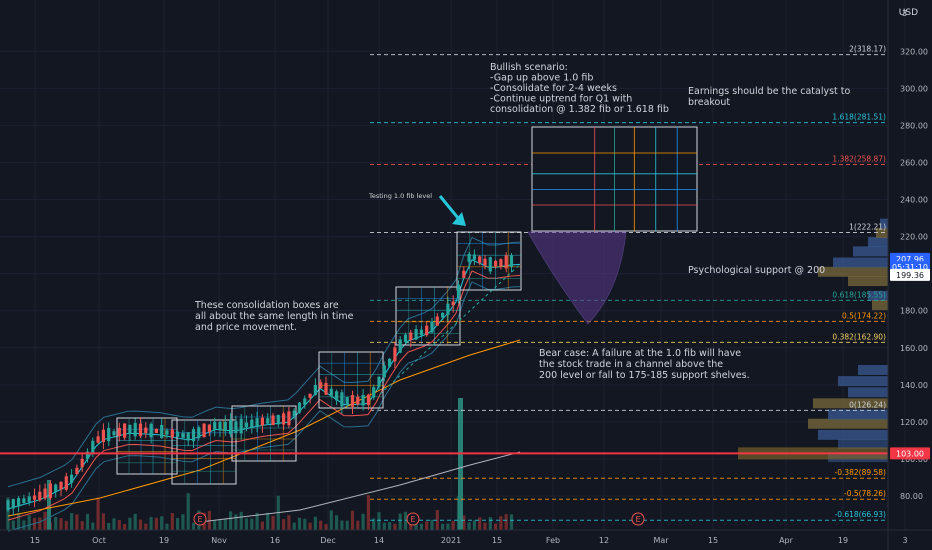 This screenshot has width=932, height=550. I want to click on time-tick-label: Nov, so click(219, 540).